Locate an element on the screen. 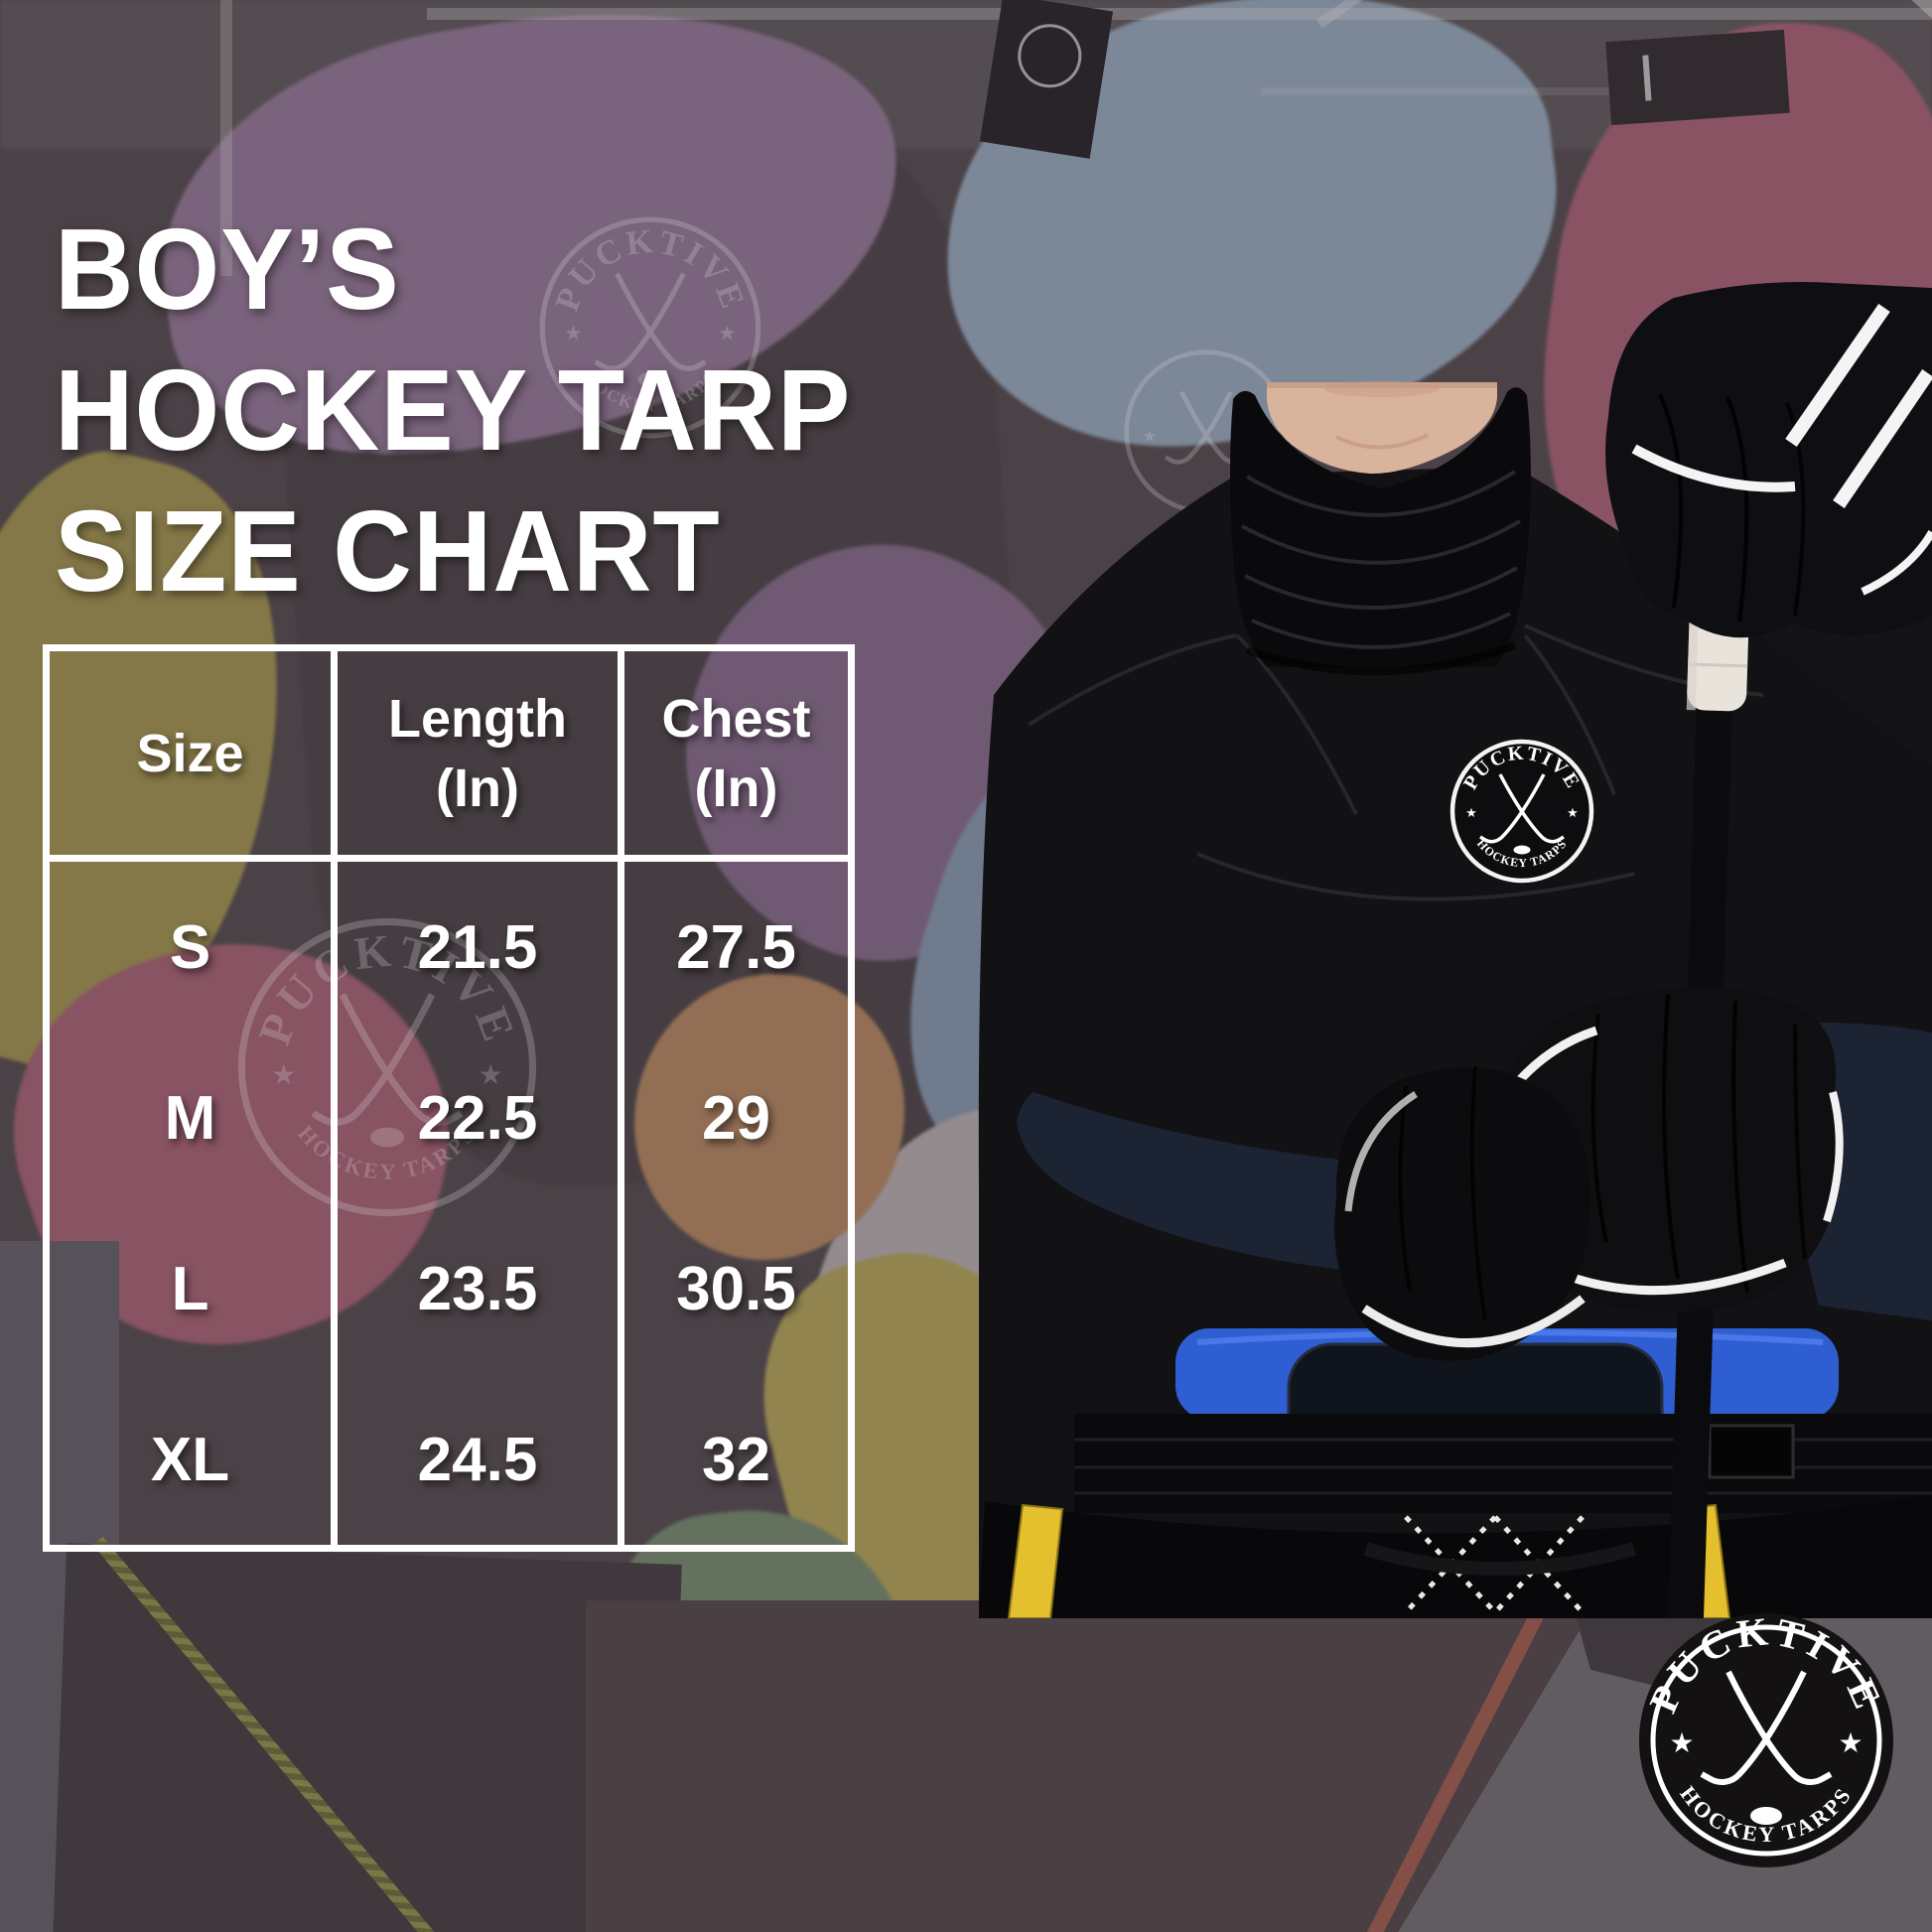  chin-crease is located at coordinates (1382, 442).